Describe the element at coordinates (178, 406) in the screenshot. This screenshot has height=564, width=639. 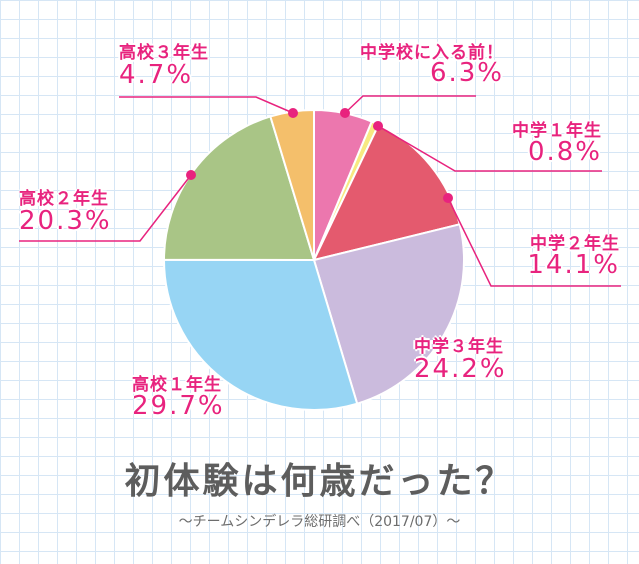
I see `slice-label-value: 29.7%` at that location.